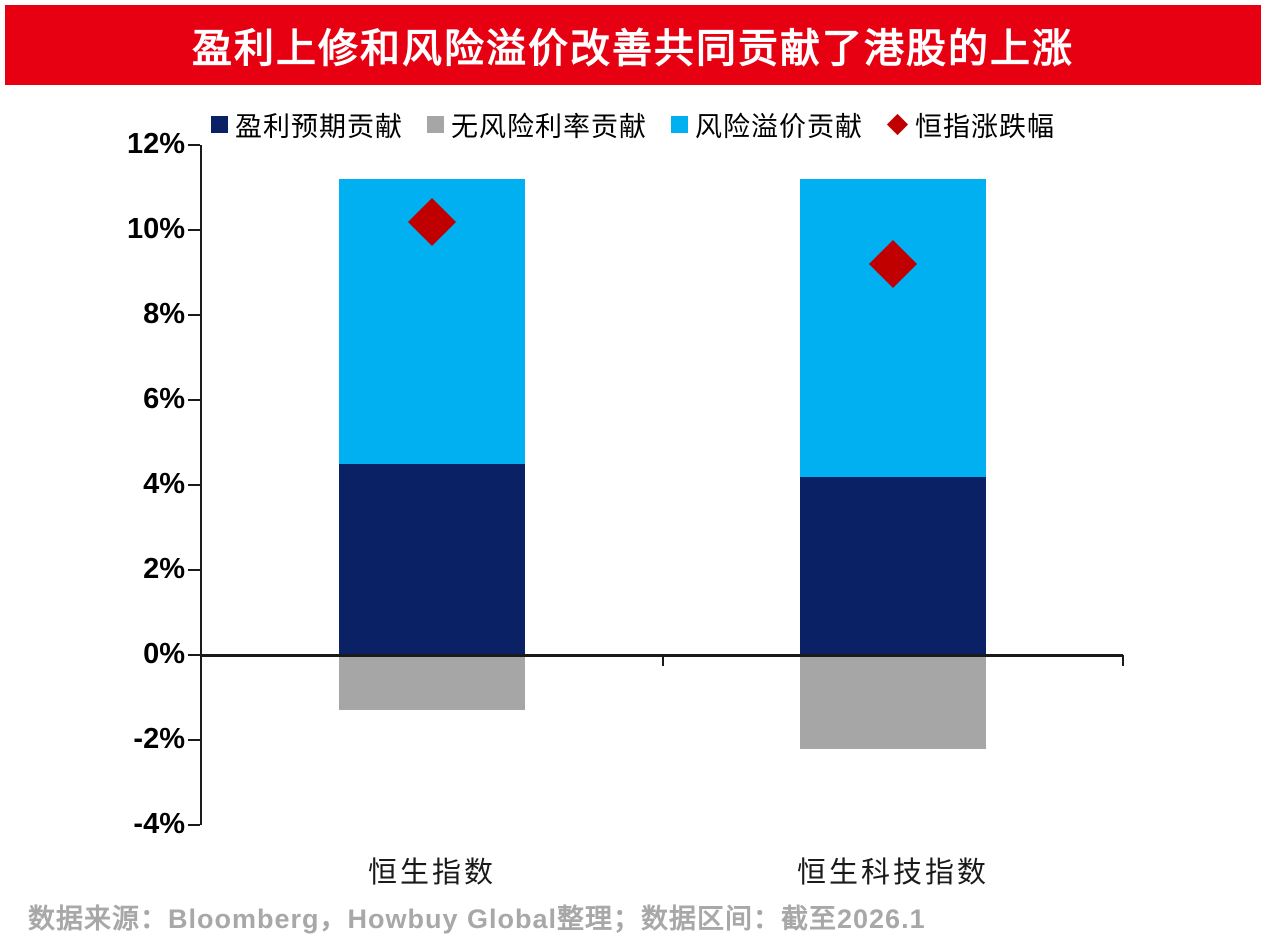  Describe the element at coordinates (779, 127) in the screenshot. I see `legend-label: 风险溢价贡献` at that location.